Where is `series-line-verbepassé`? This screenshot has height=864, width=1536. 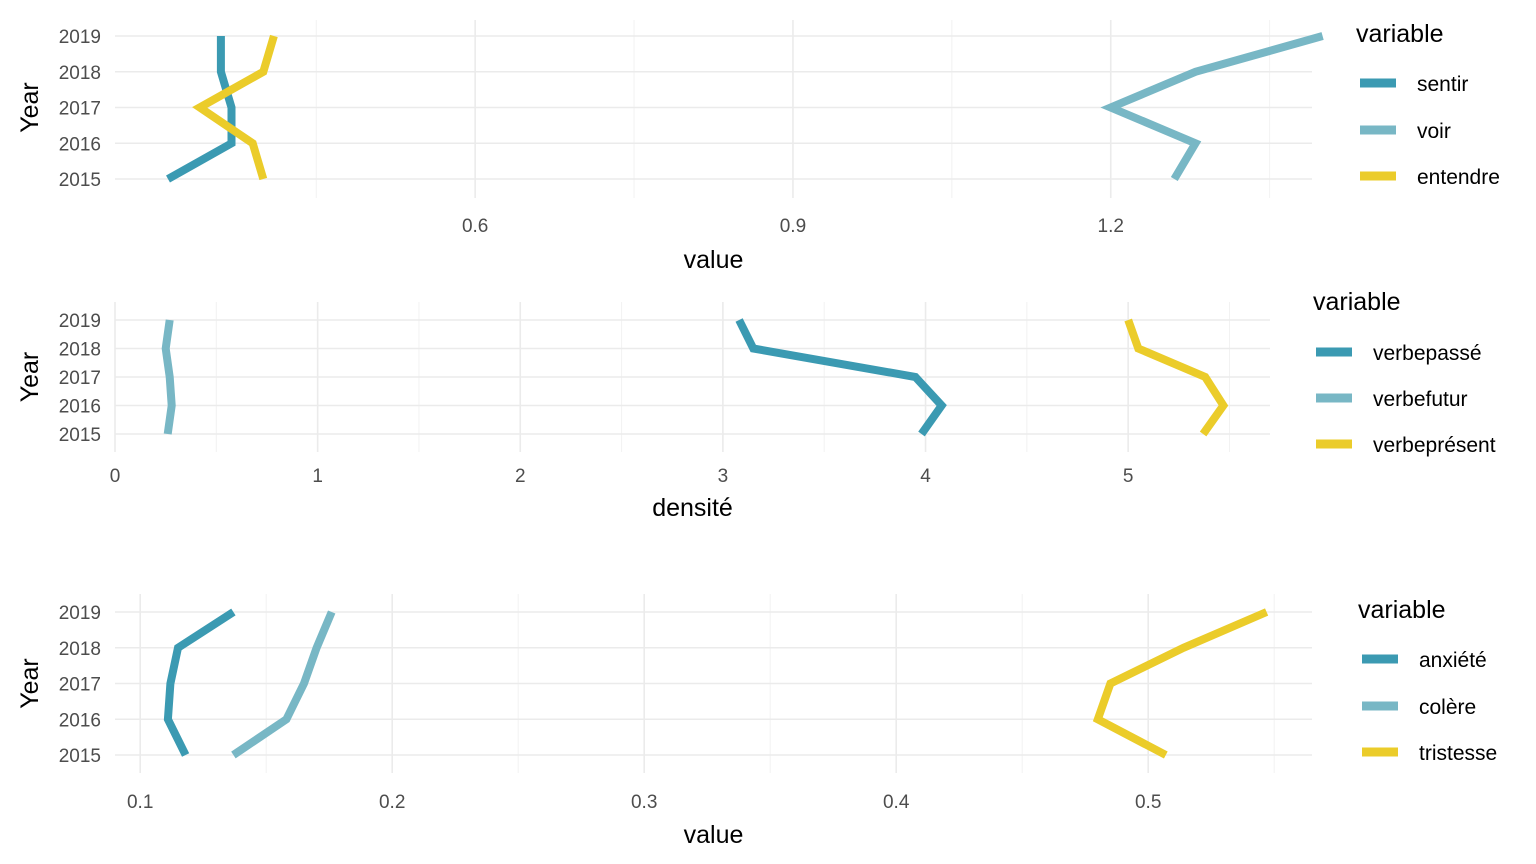
series-line-verbepassé is located at coordinates (841, 377).